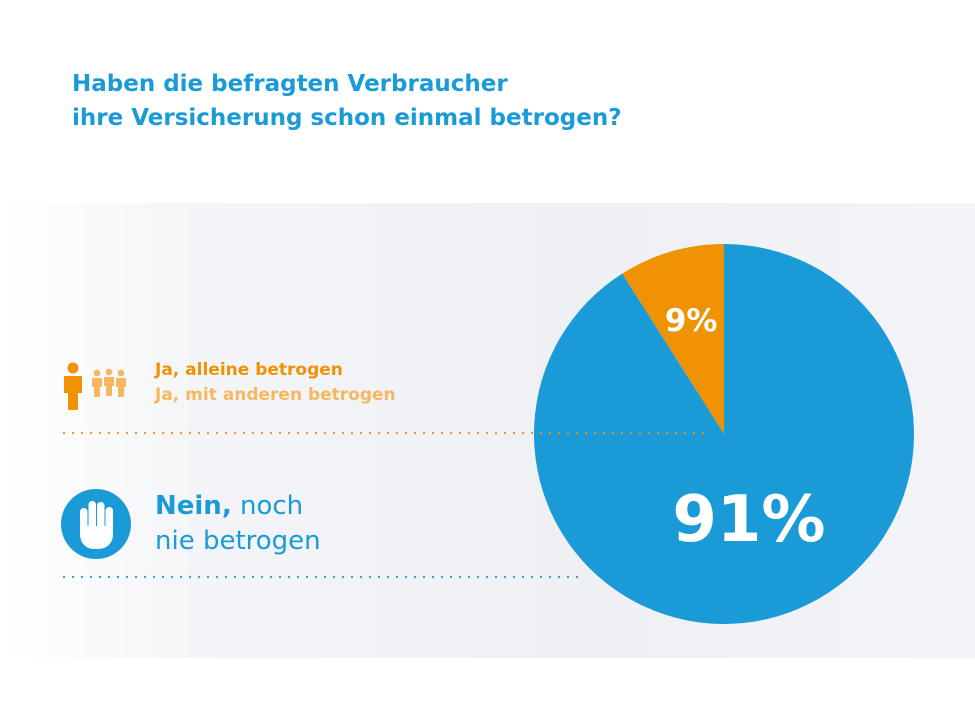 Image resolution: width=975 pixels, height=722 pixels. I want to click on pie-slice-ja, so click(673, 339).